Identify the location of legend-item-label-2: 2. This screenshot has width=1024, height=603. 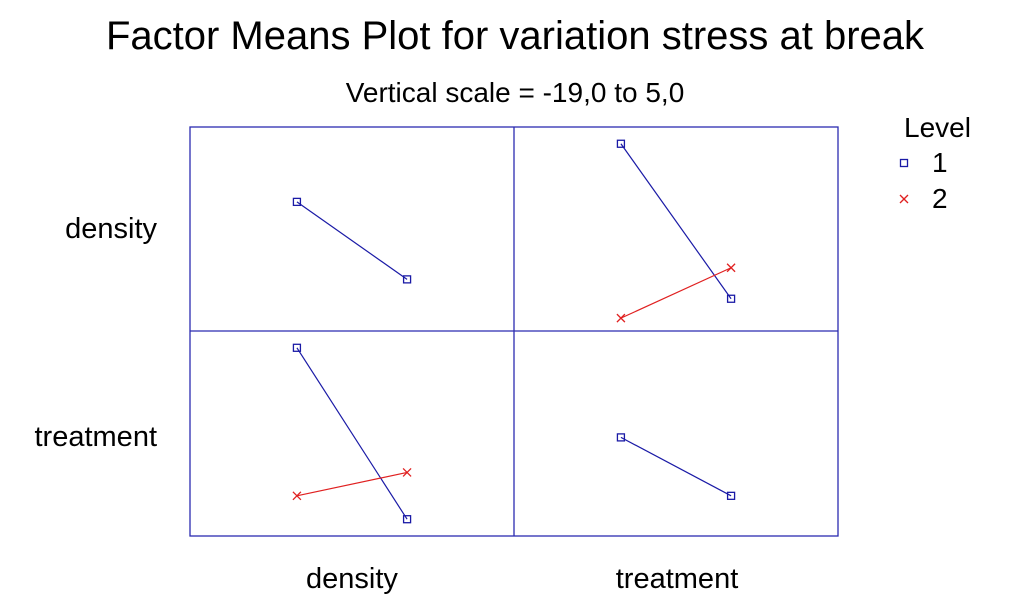
(940, 198).